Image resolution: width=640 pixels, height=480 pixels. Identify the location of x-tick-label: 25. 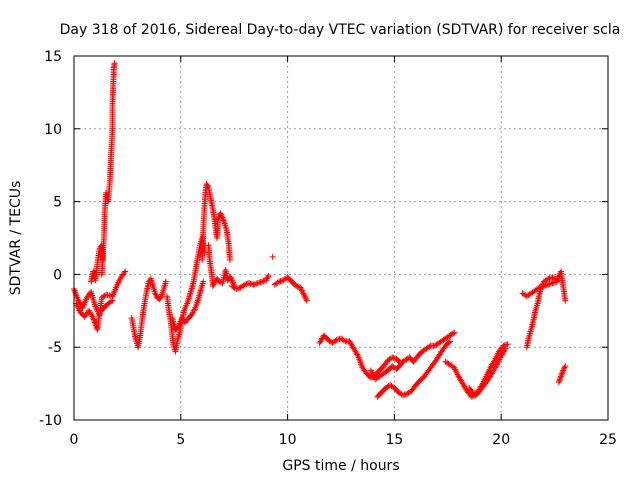
(608, 440).